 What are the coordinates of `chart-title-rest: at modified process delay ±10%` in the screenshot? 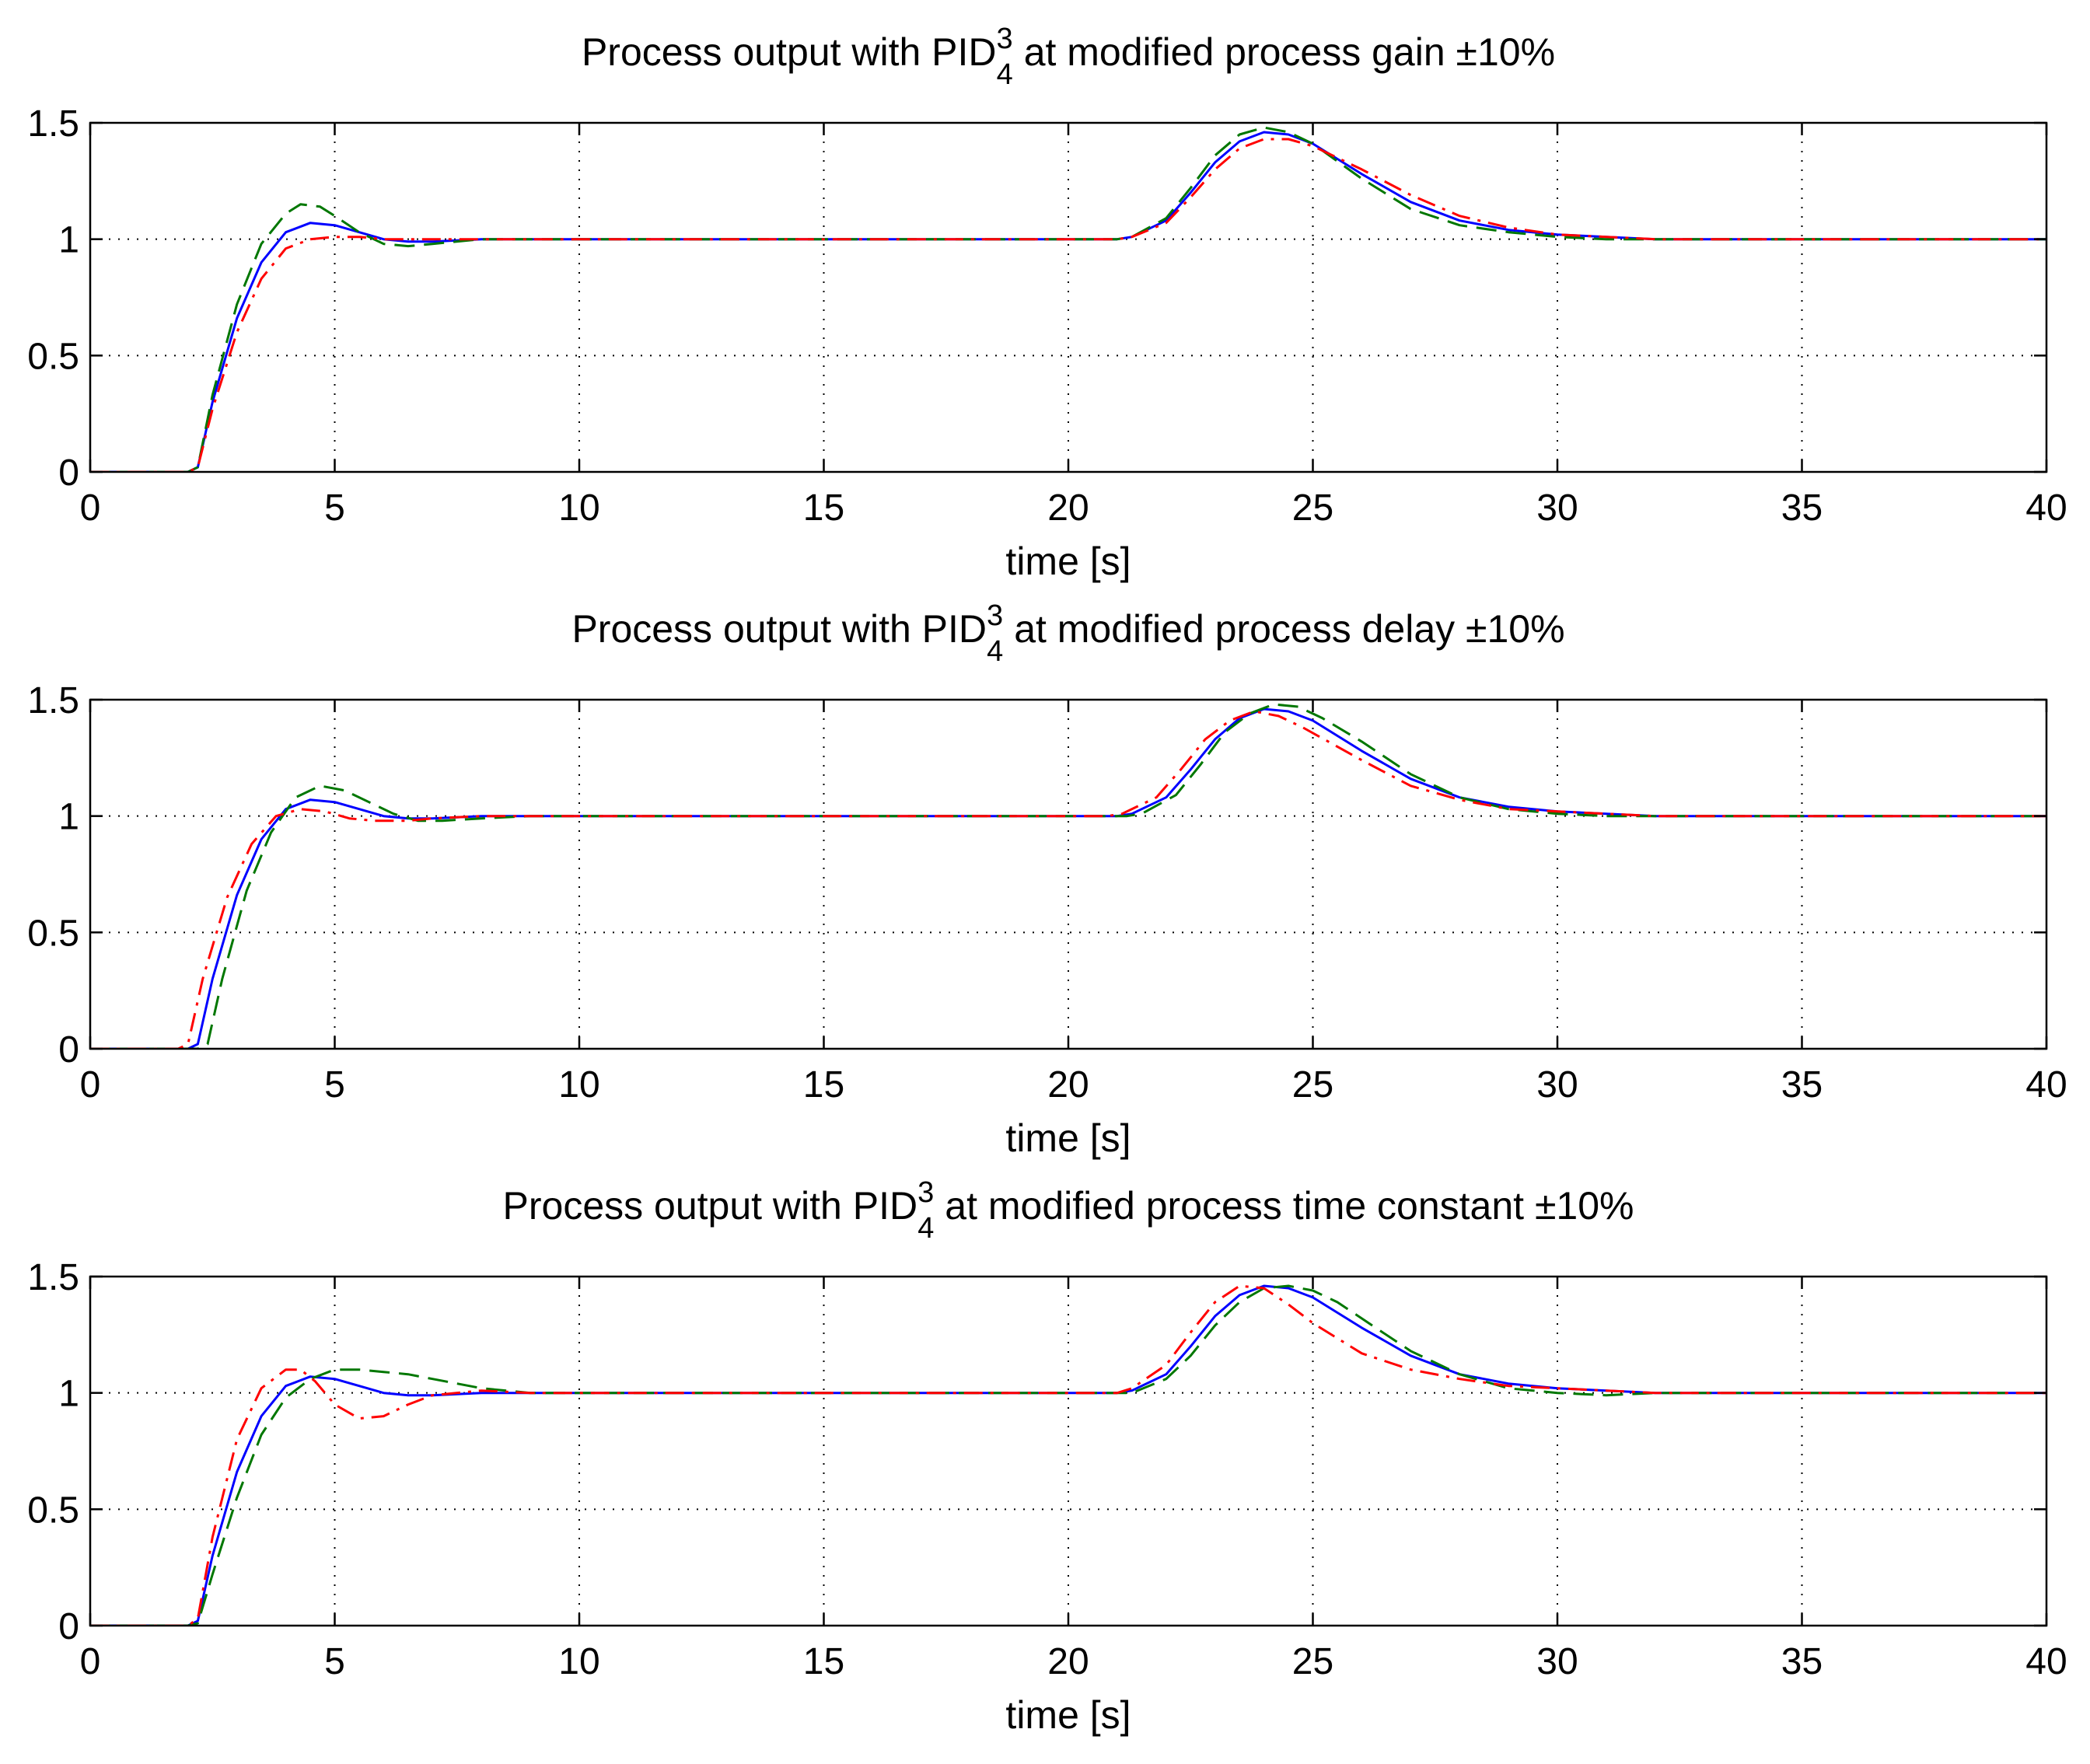 It's located at (1283, 629).